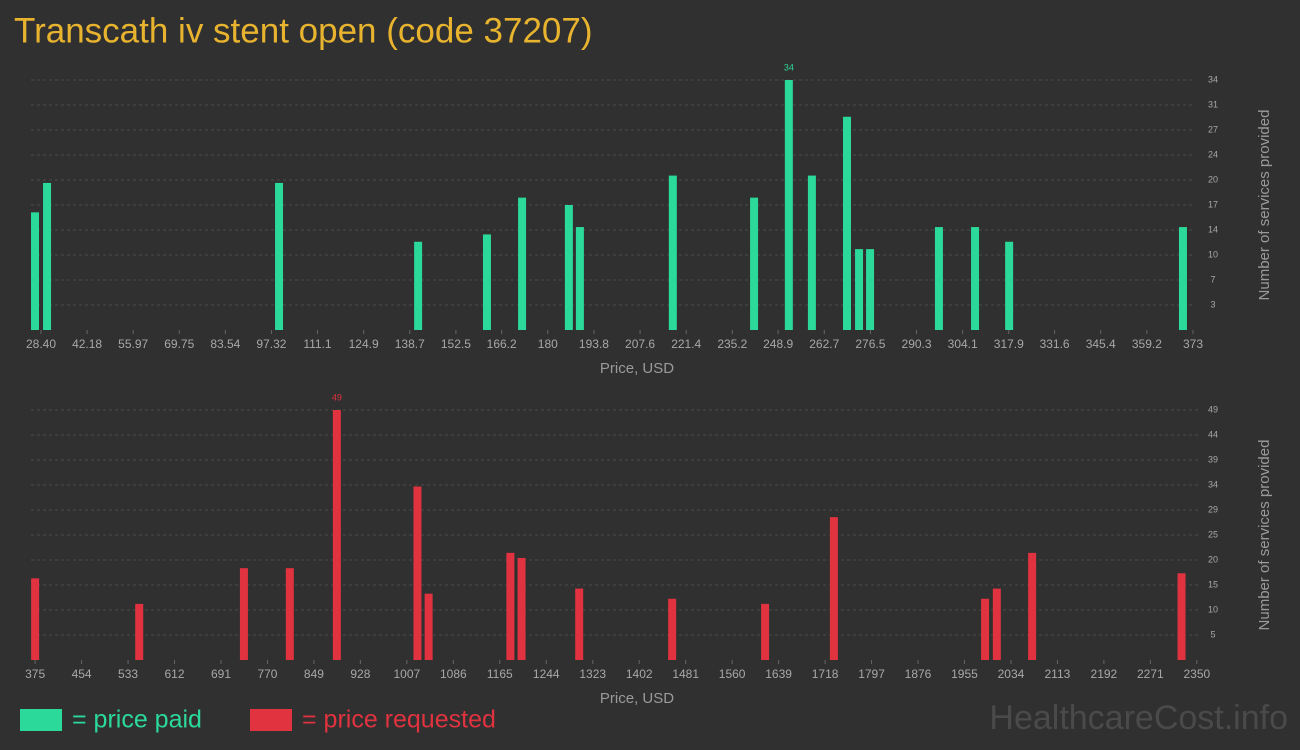  What do you see at coordinates (399, 720) in the screenshot?
I see `legend-label: = price requested` at bounding box center [399, 720].